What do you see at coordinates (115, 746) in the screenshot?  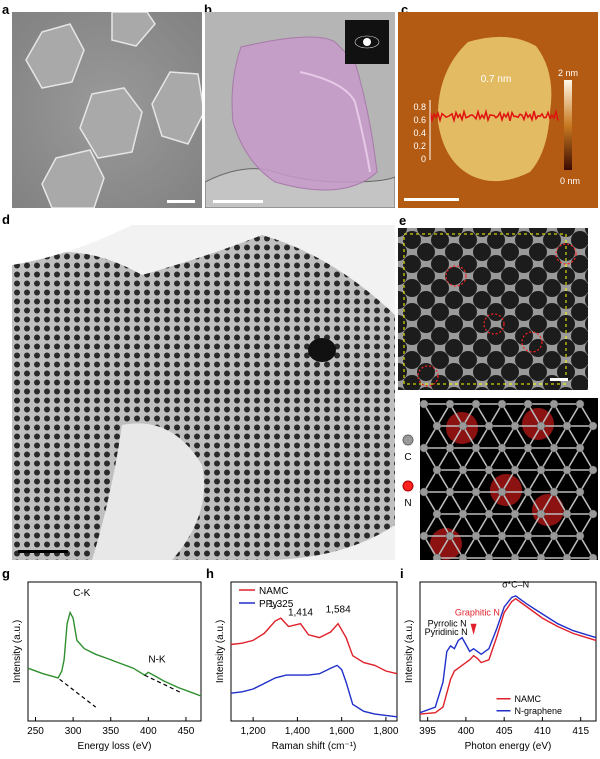 I see `x-axis-label: Energy loss (eV)` at bounding box center [115, 746].